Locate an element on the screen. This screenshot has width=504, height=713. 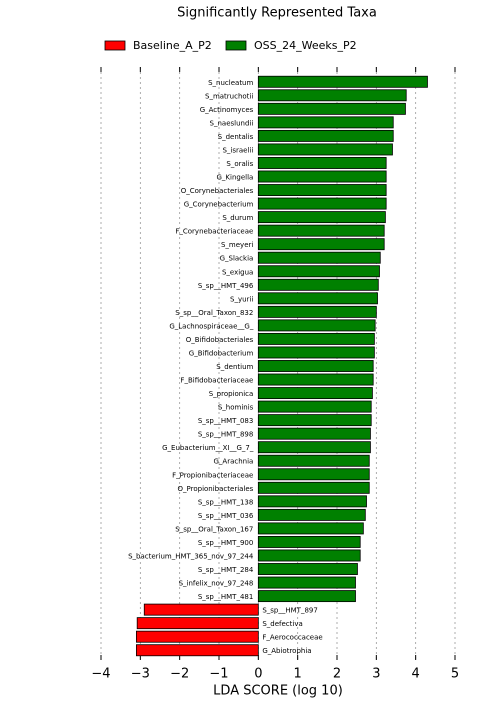
x-tick-label: 5 is located at coordinates (455, 674).